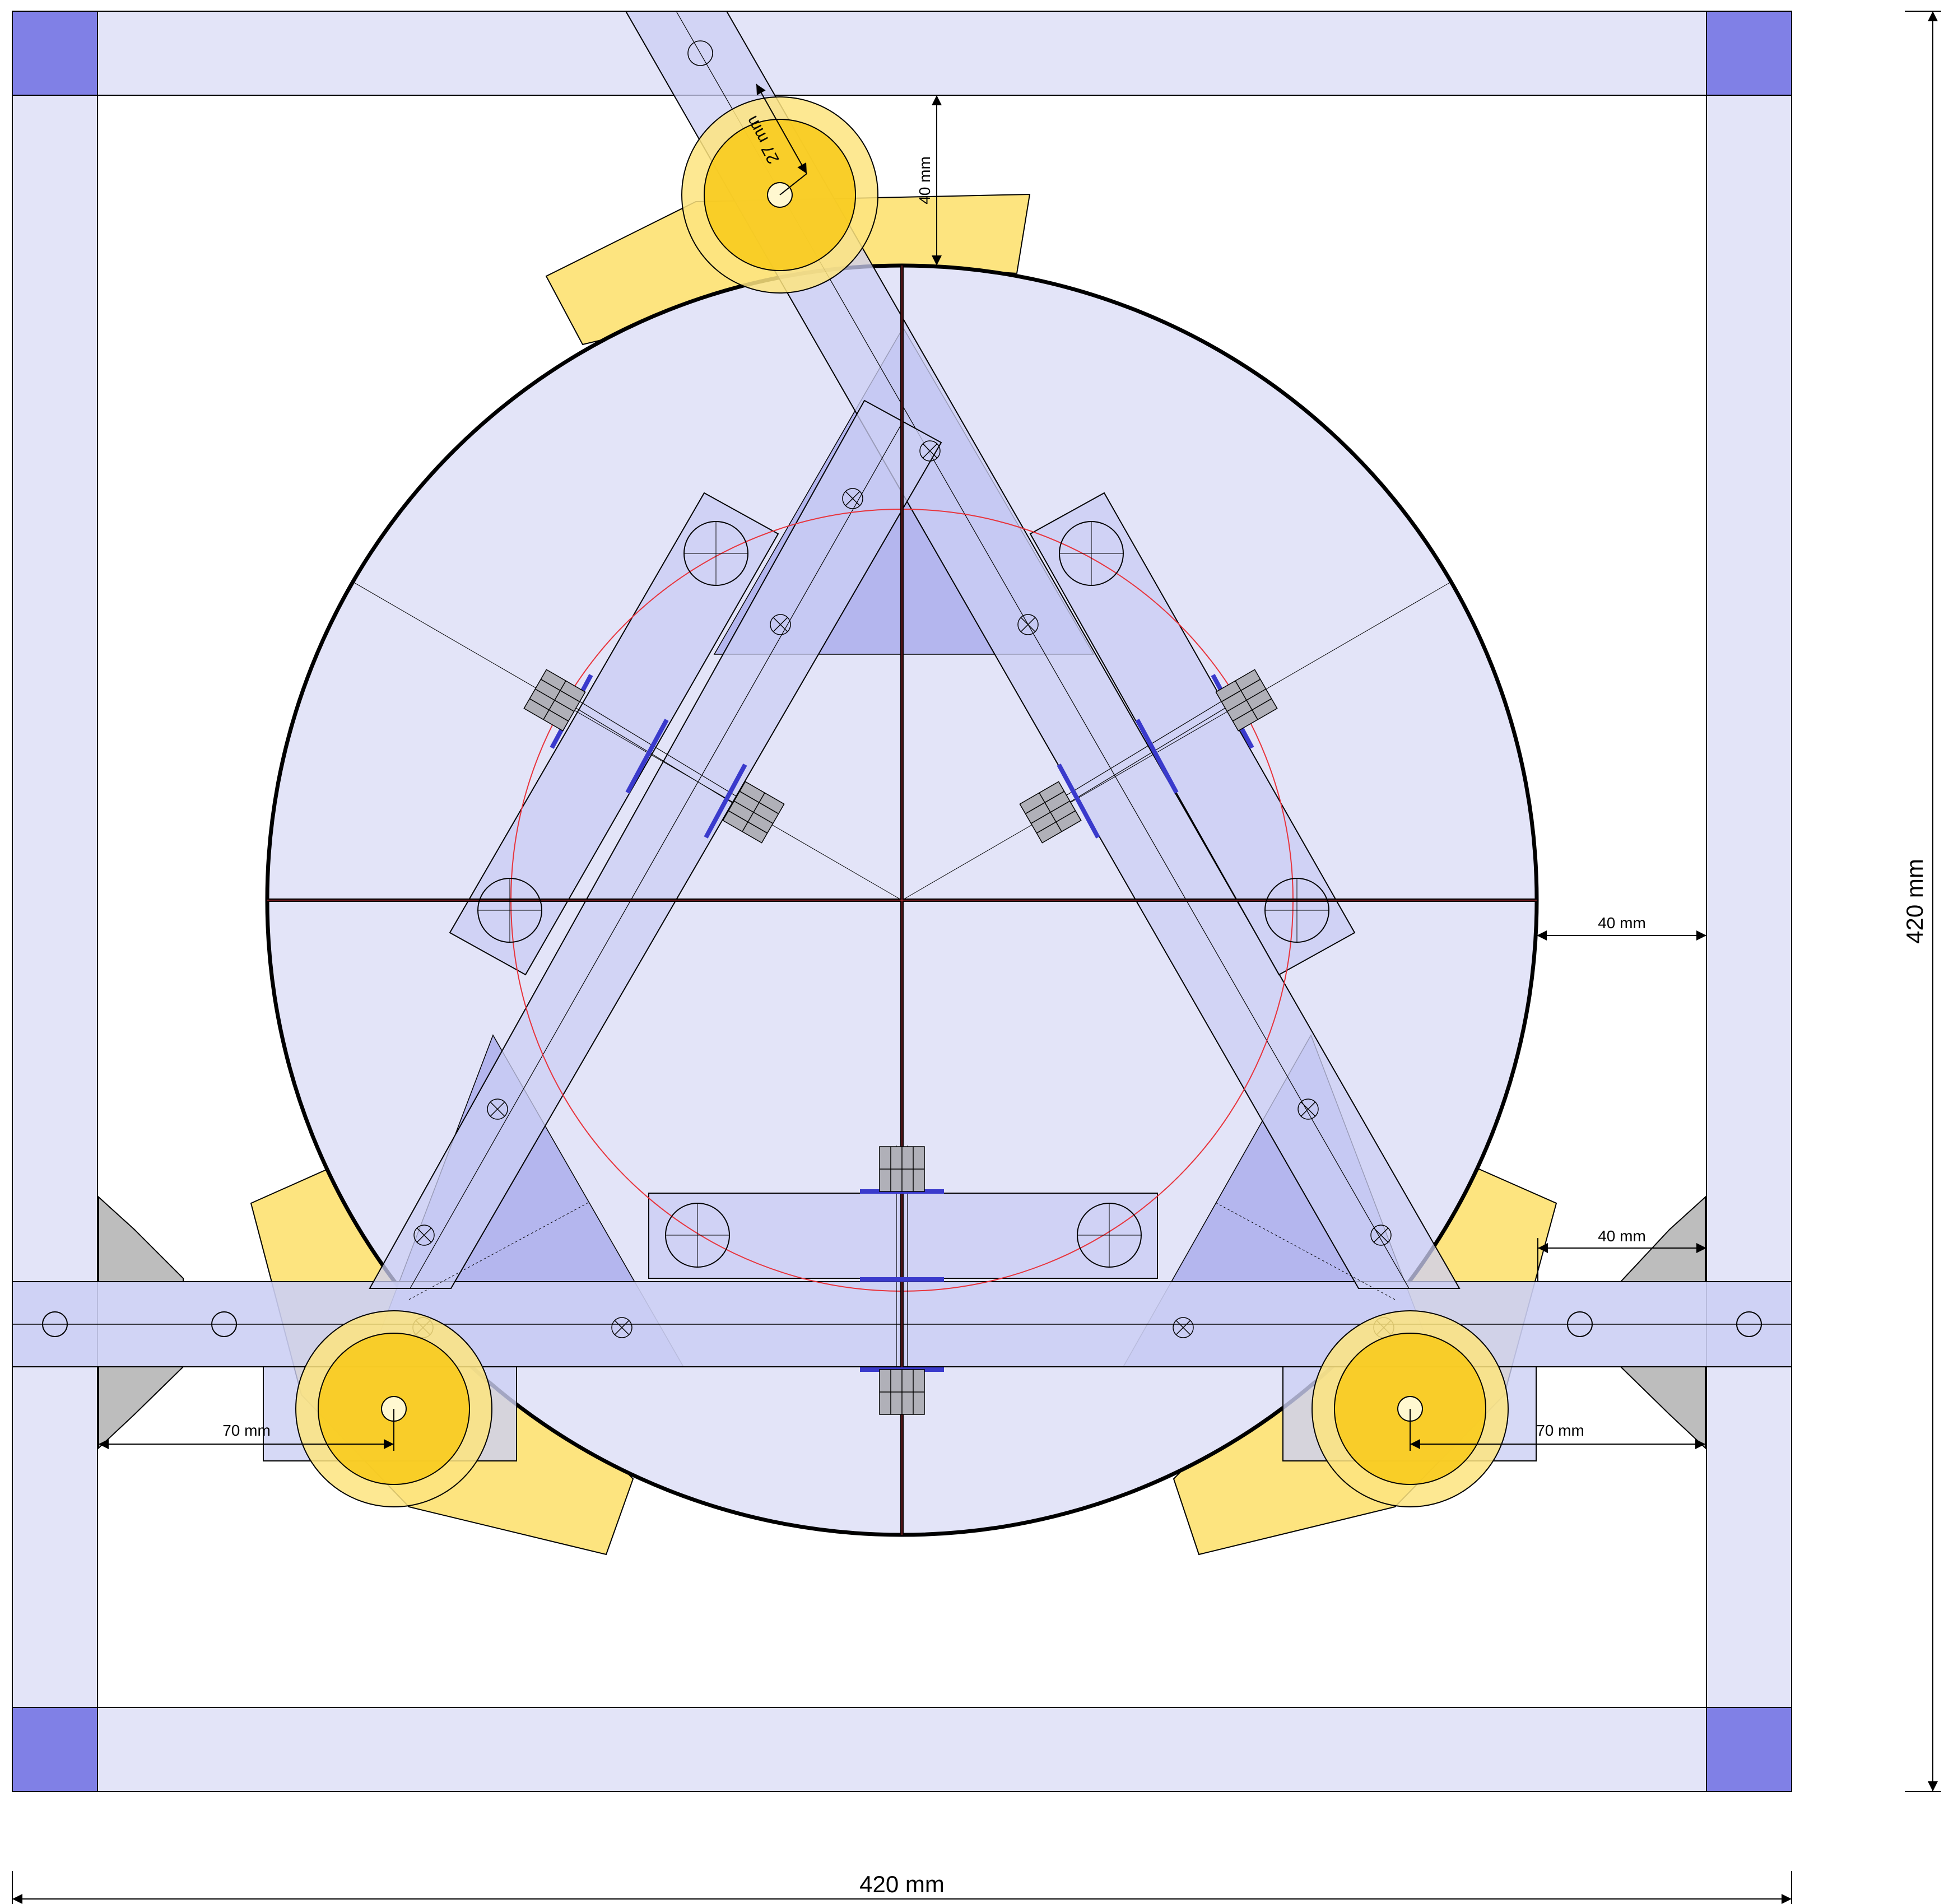 The image size is (1944, 1904). What do you see at coordinates (902, 1392) in the screenshot?
I see `nut-bottom-bottom` at bounding box center [902, 1392].